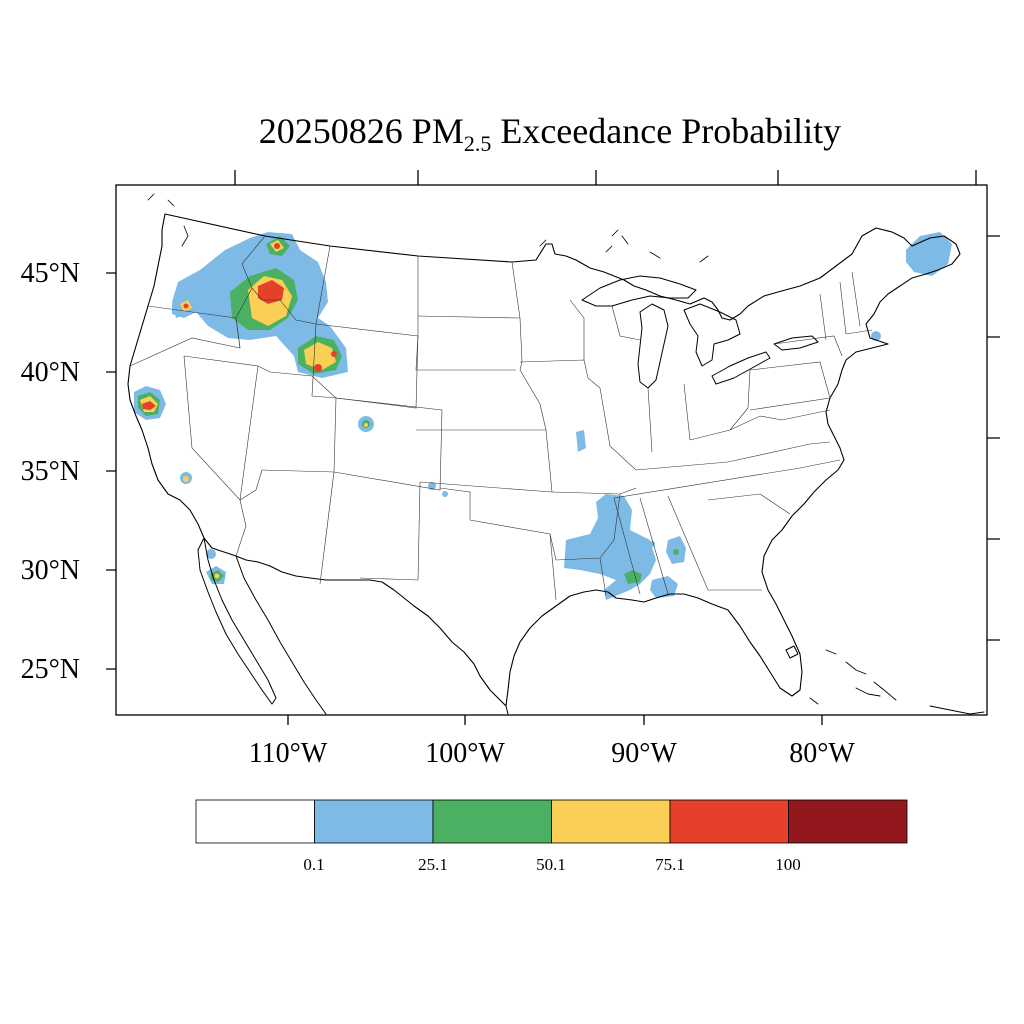  I want to click on lon-label: 110°W, so click(288, 753).